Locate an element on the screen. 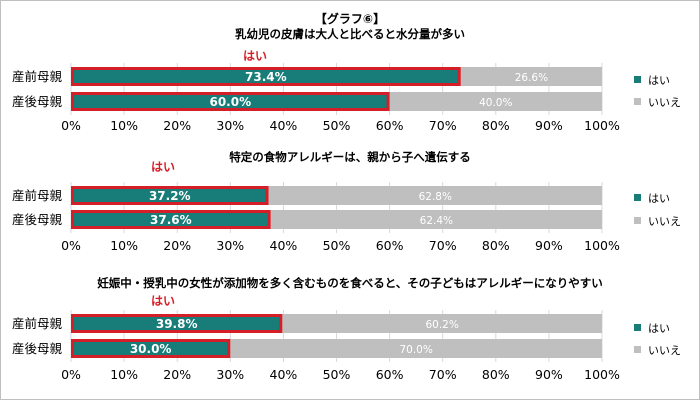 This screenshot has height=400, width=700. data-label-no: 70.0% is located at coordinates (415, 350).